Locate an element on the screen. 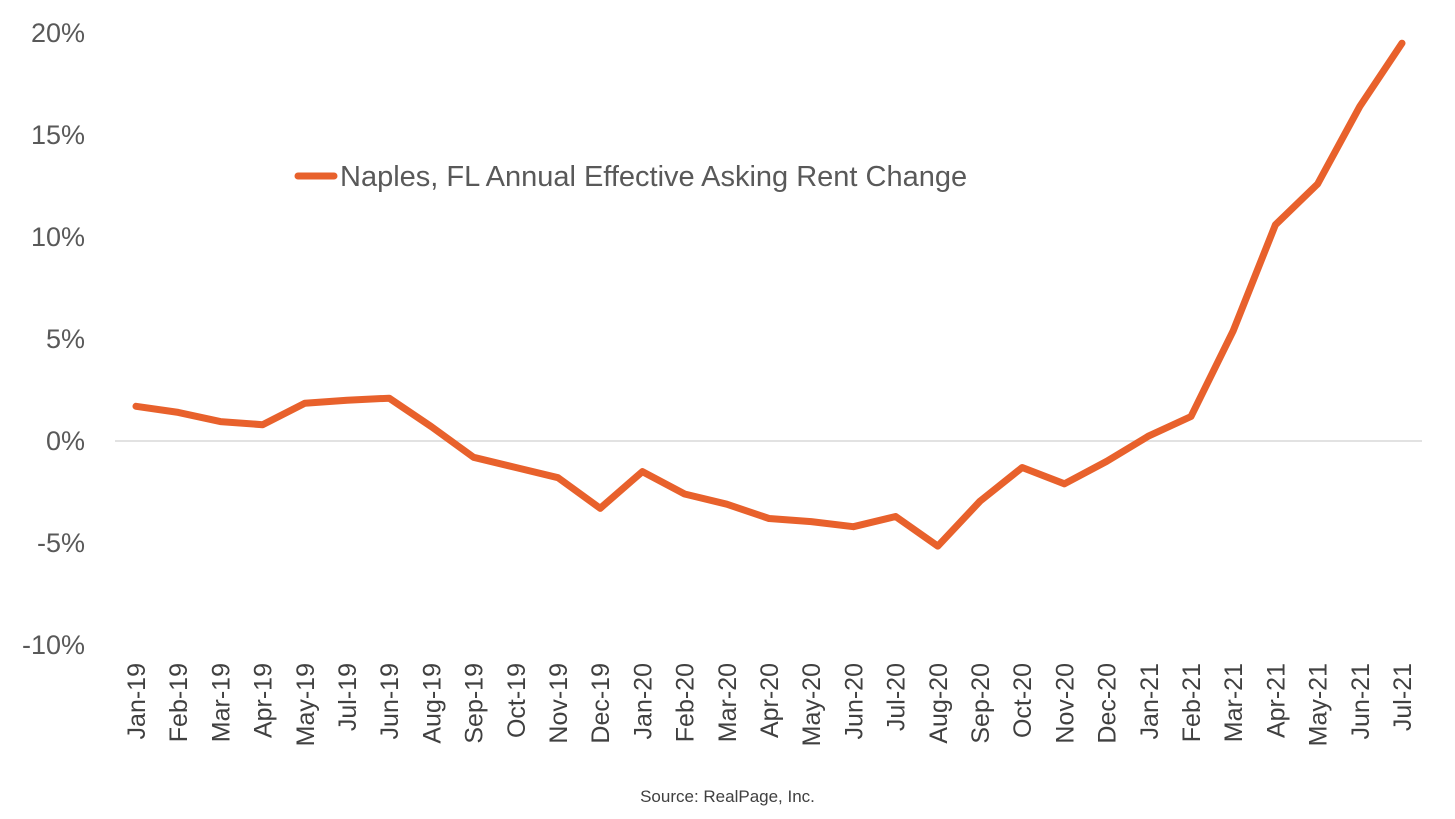 The image size is (1455, 819). x-tick-label: Jun-21 is located at coordinates (1361, 701).